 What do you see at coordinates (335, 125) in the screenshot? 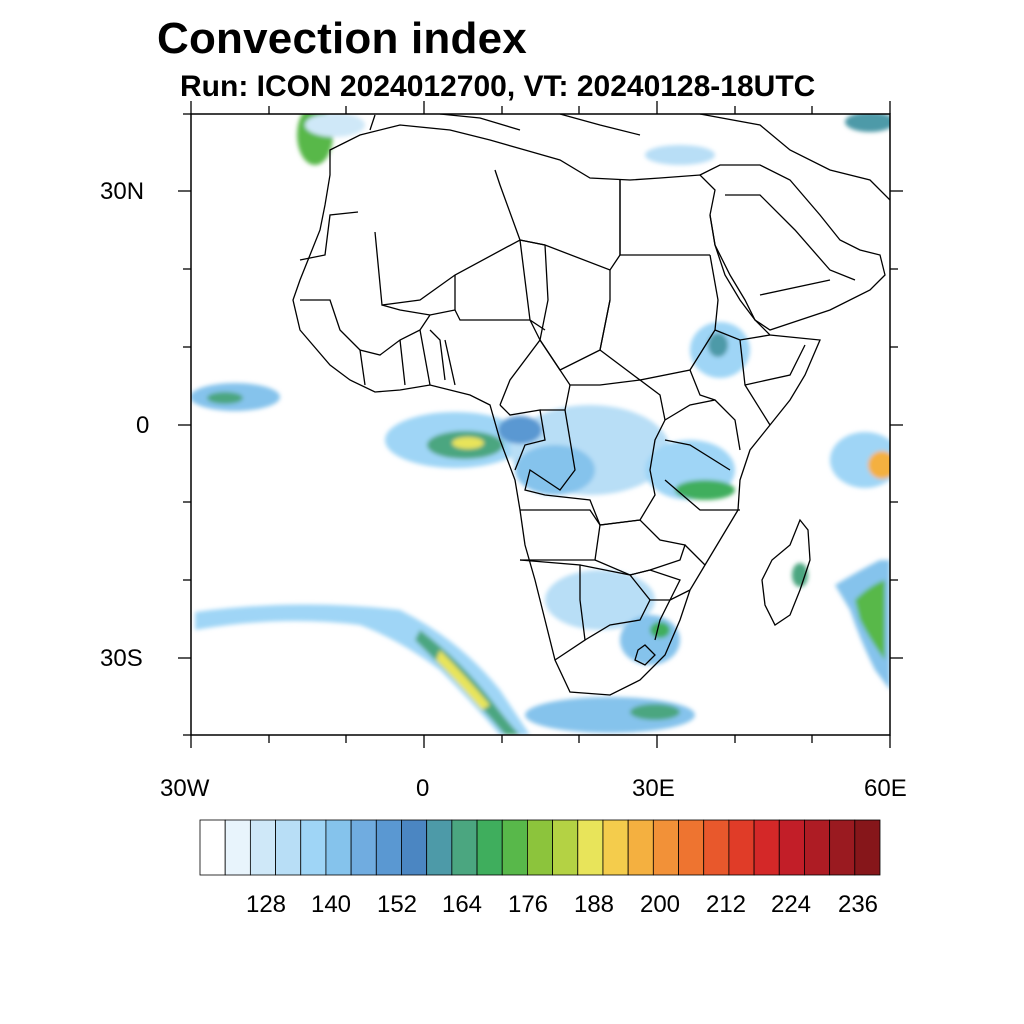
I see `convection-nw-light` at bounding box center [335, 125].